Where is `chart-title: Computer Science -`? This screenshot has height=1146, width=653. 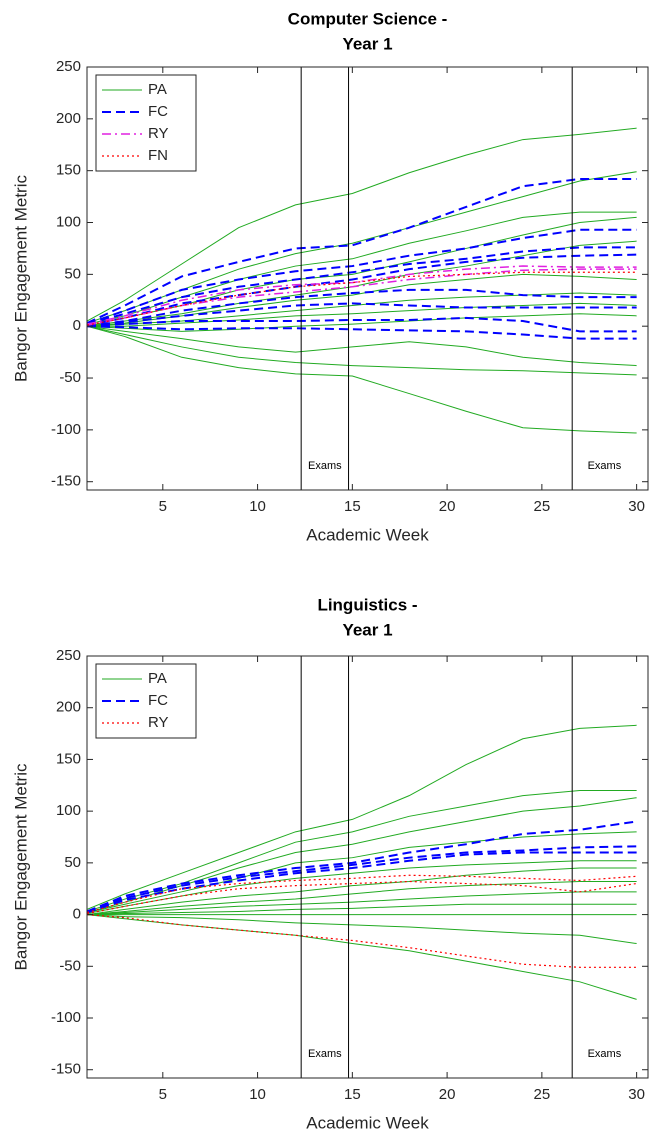
chart-title: Computer Science - is located at coordinates (368, 18).